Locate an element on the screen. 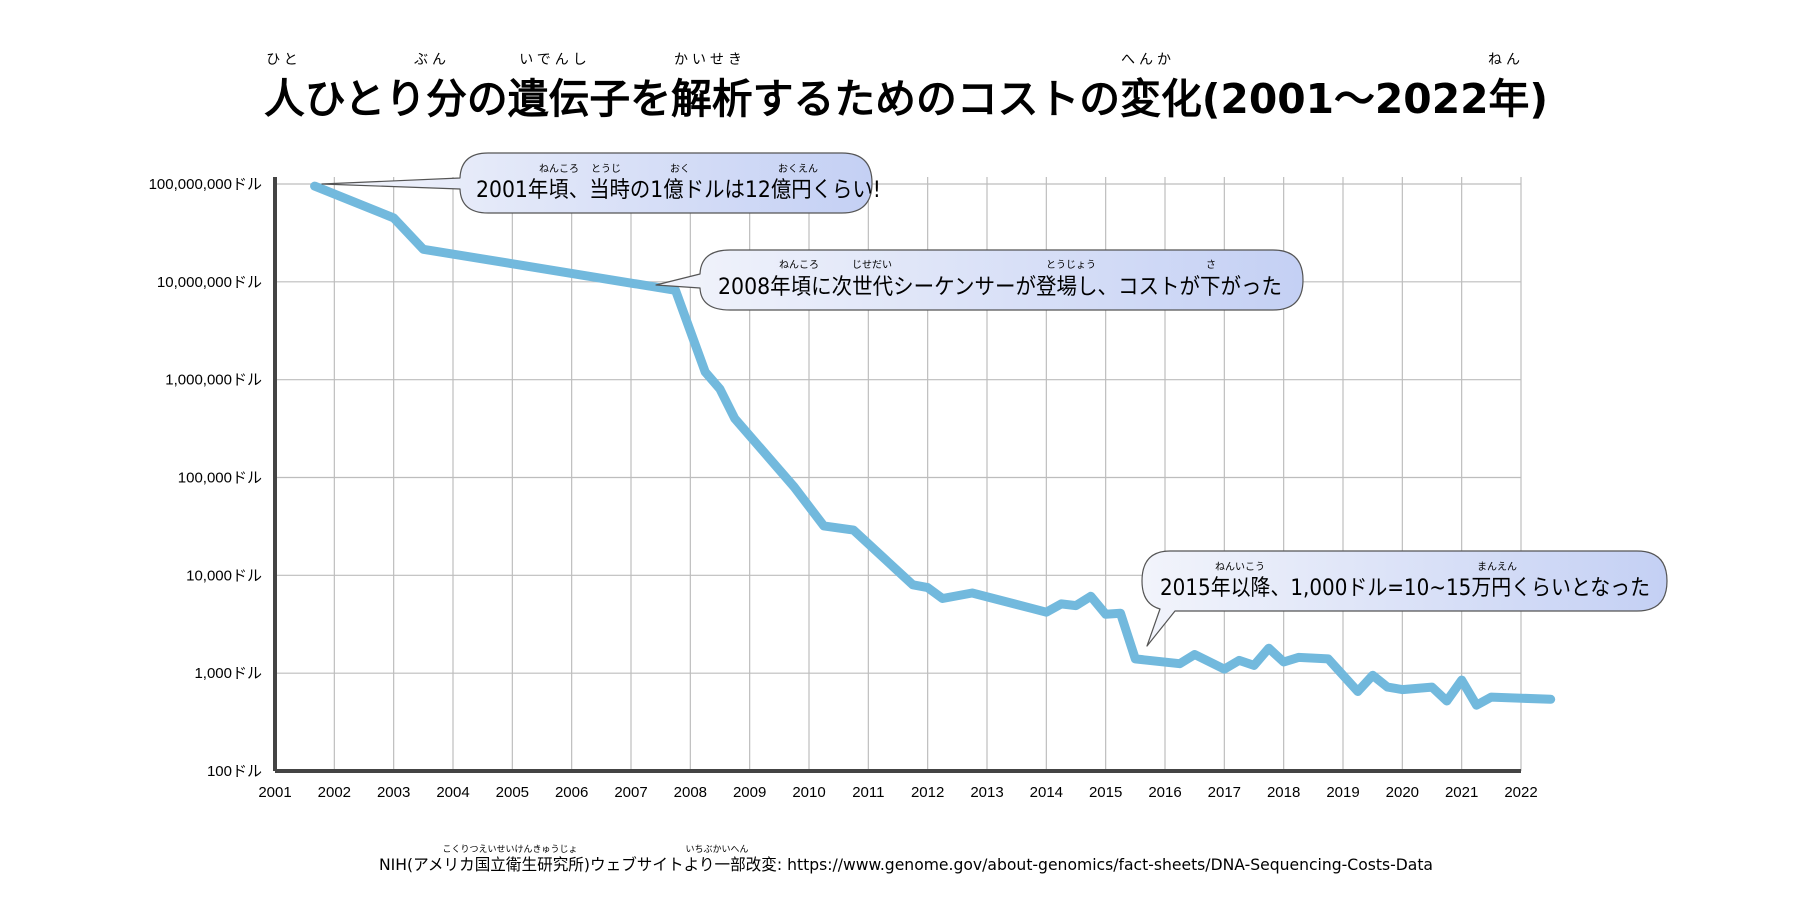  callout-2001: ねんころ とうじ おく おくえん 2001年頃、当時の1億ドルは12億円くらい! is located at coordinates (601, 183).